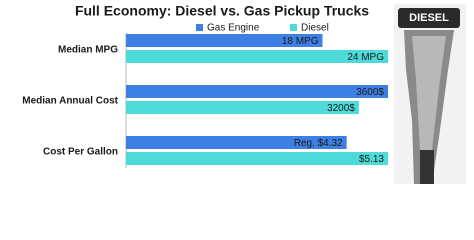 This screenshot has width=474, height=240. Describe the element at coordinates (80, 152) in the screenshot. I see `category-label: Cost Per Gallon` at that location.